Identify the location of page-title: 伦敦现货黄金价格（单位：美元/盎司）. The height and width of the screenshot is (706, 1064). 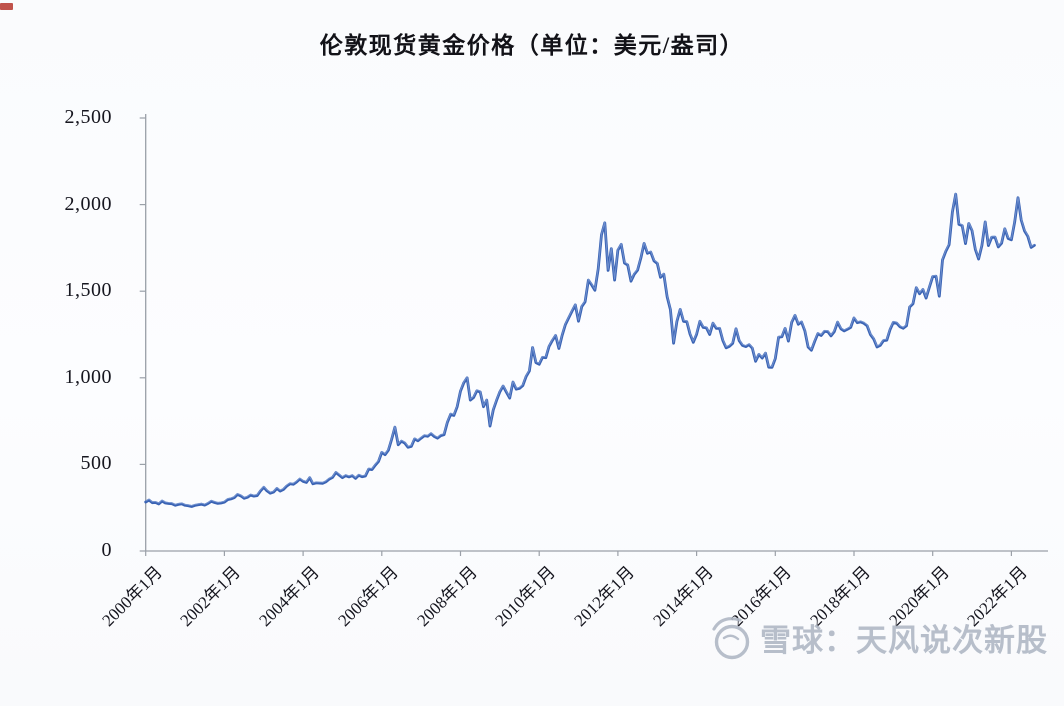
(532, 45).